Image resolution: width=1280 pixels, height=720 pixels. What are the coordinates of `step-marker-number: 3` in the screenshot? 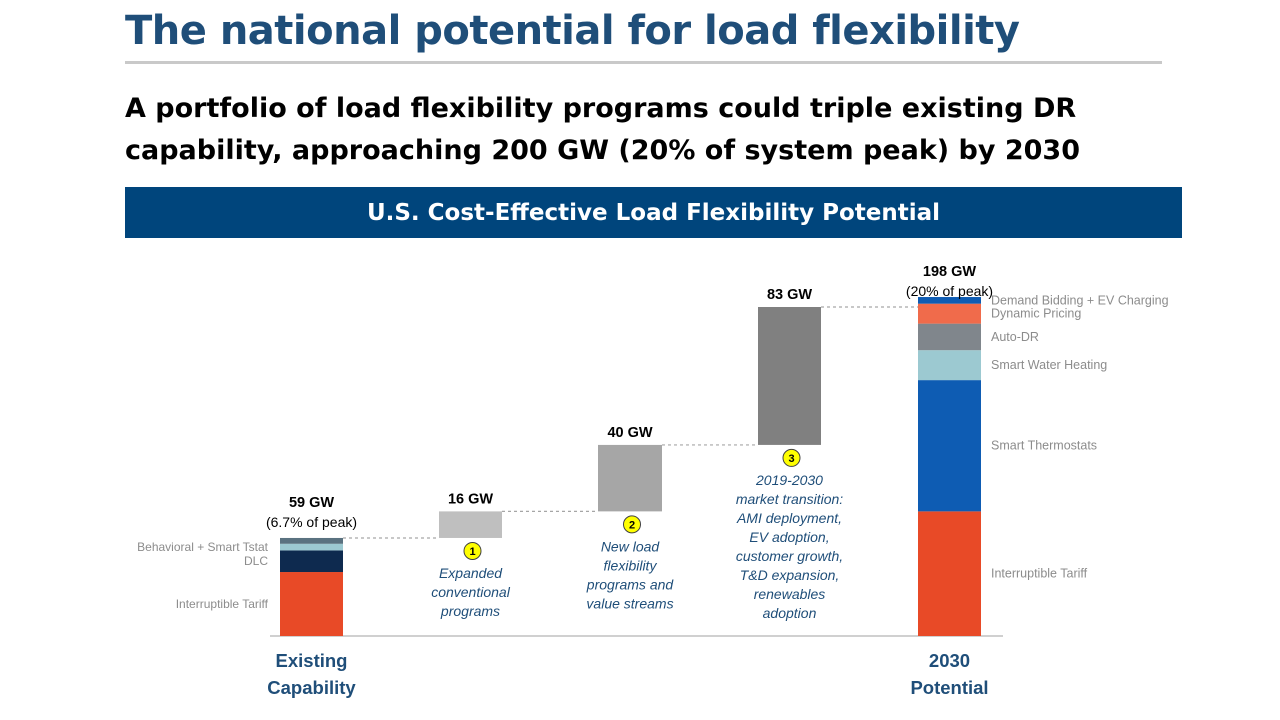 It's located at (791, 459).